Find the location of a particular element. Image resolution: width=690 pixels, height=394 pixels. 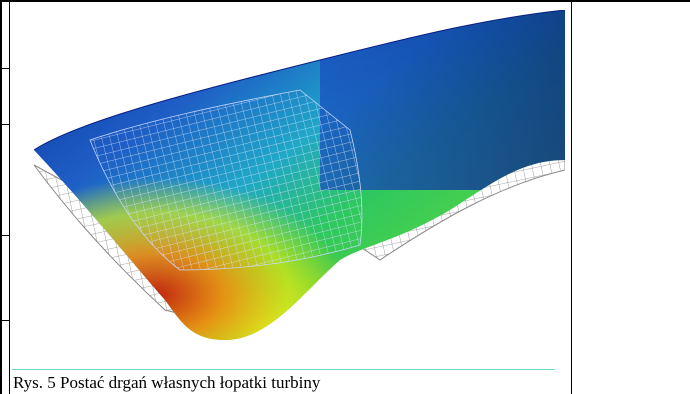

table-inner-divider is located at coordinates (9, 197).